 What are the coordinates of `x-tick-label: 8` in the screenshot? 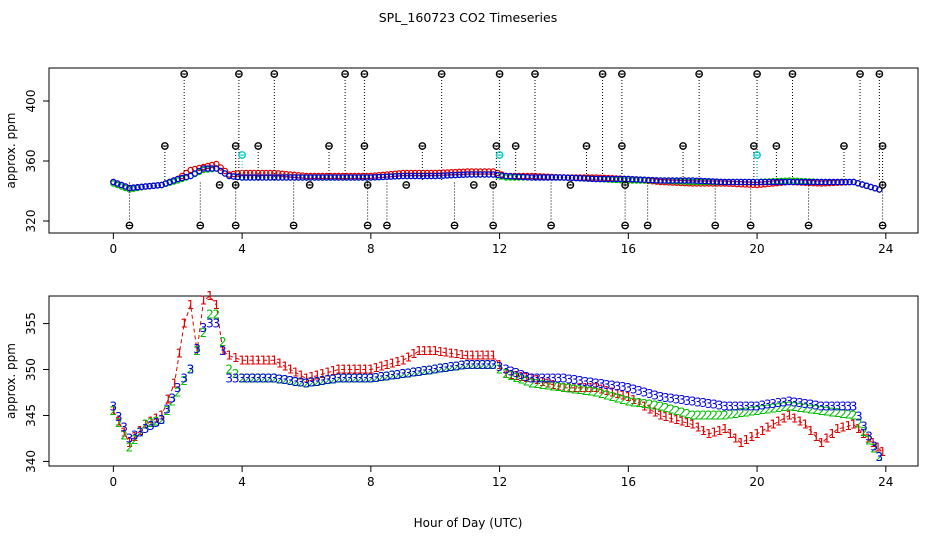 It's located at (371, 249).